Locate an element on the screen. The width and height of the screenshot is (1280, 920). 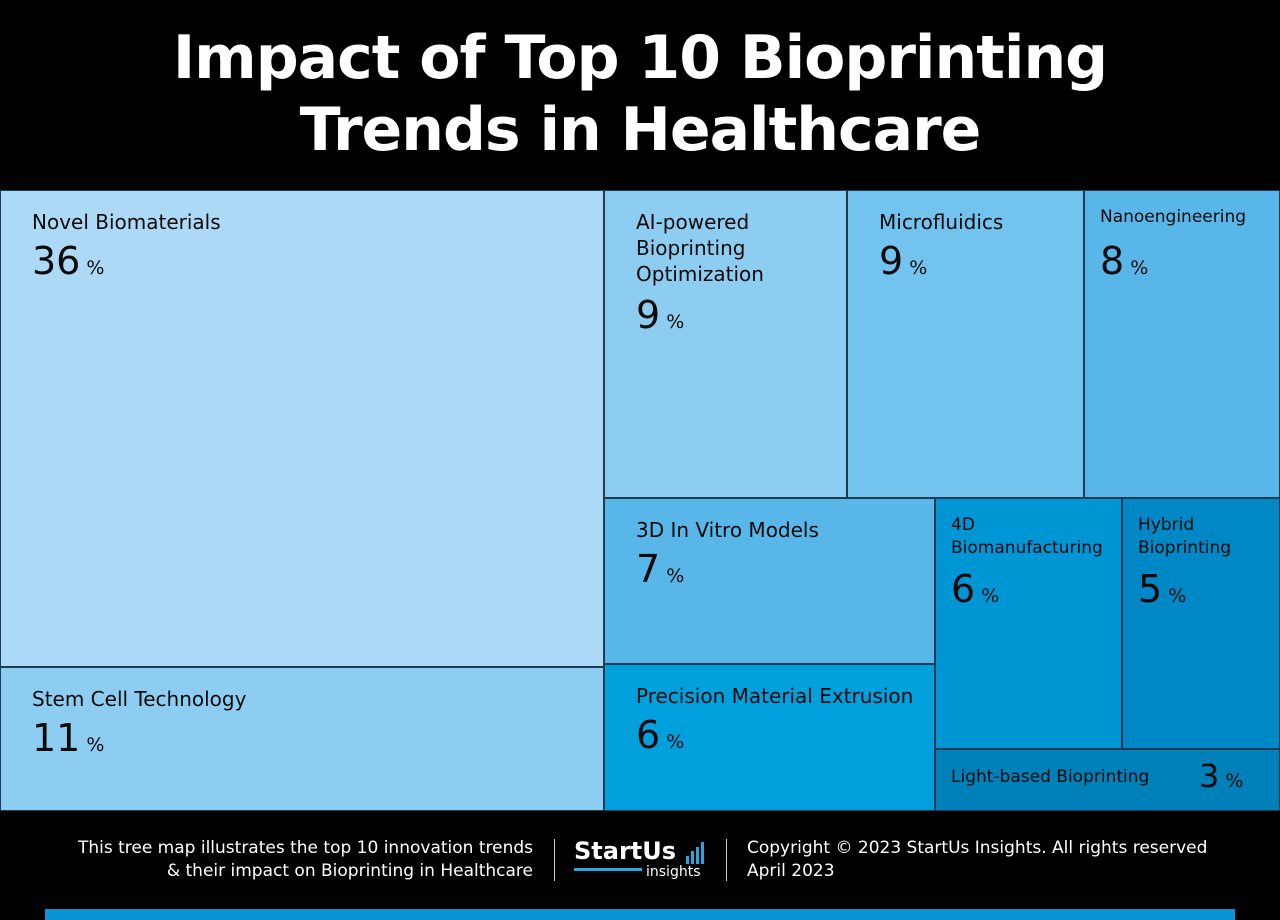
cell-label: Hybrid Bioprinting is located at coordinates (1185, 536).